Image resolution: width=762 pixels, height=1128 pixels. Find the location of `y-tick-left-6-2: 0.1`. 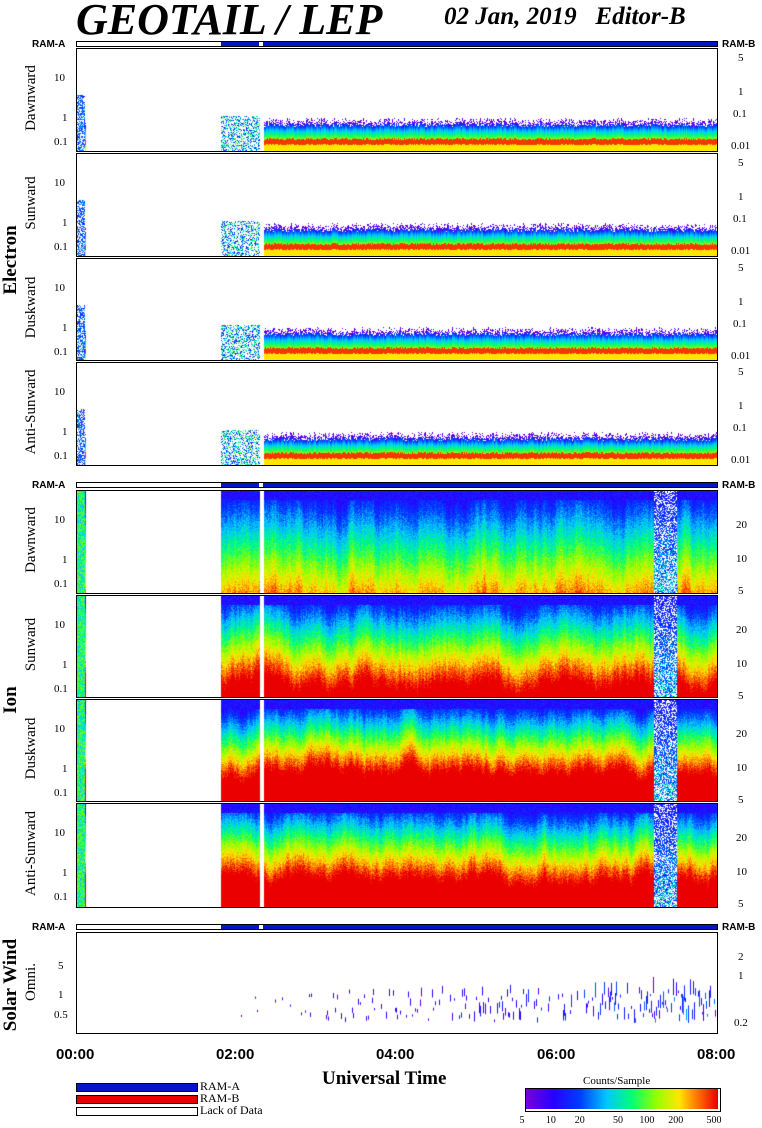

y-tick-left-6-2: 0.1 is located at coordinates (61, 793).